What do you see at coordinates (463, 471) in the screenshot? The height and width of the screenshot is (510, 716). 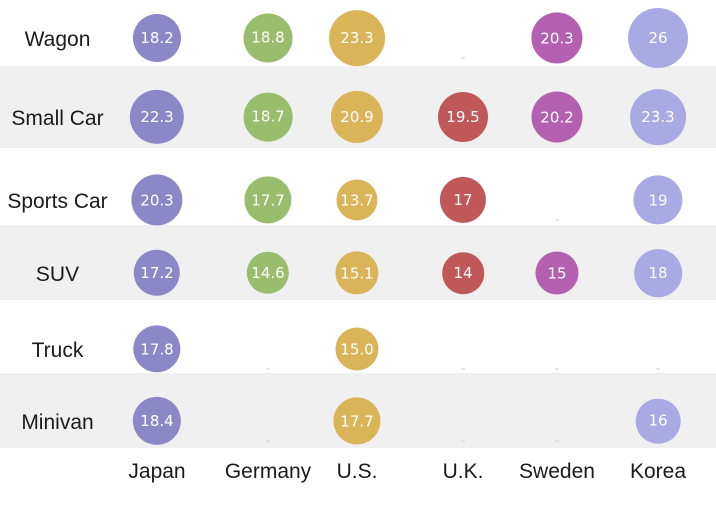 I see `column-label: U.K.` at bounding box center [463, 471].